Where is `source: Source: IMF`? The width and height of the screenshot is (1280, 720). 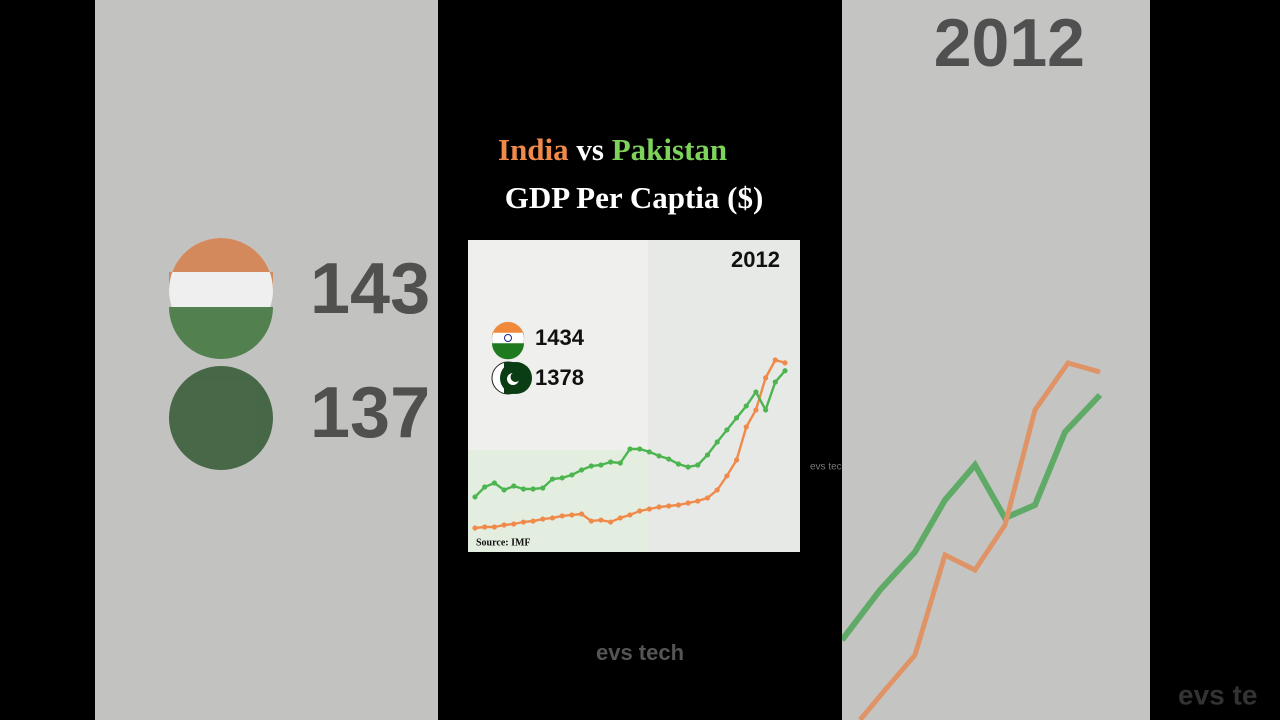
source: Source: IMF is located at coordinates (503, 542).